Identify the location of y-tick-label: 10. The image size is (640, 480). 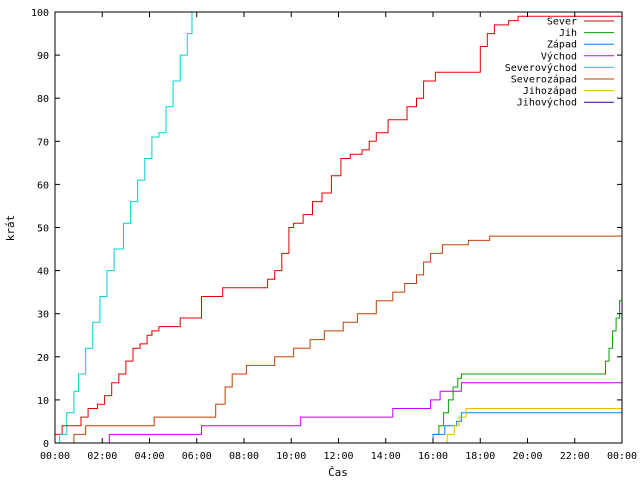
(43, 401).